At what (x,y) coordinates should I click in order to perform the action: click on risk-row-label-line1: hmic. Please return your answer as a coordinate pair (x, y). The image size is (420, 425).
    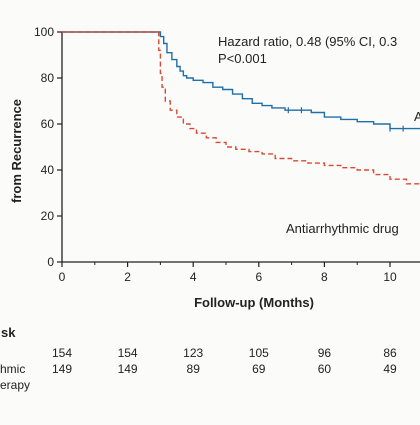
    Looking at the image, I should click on (12, 369).